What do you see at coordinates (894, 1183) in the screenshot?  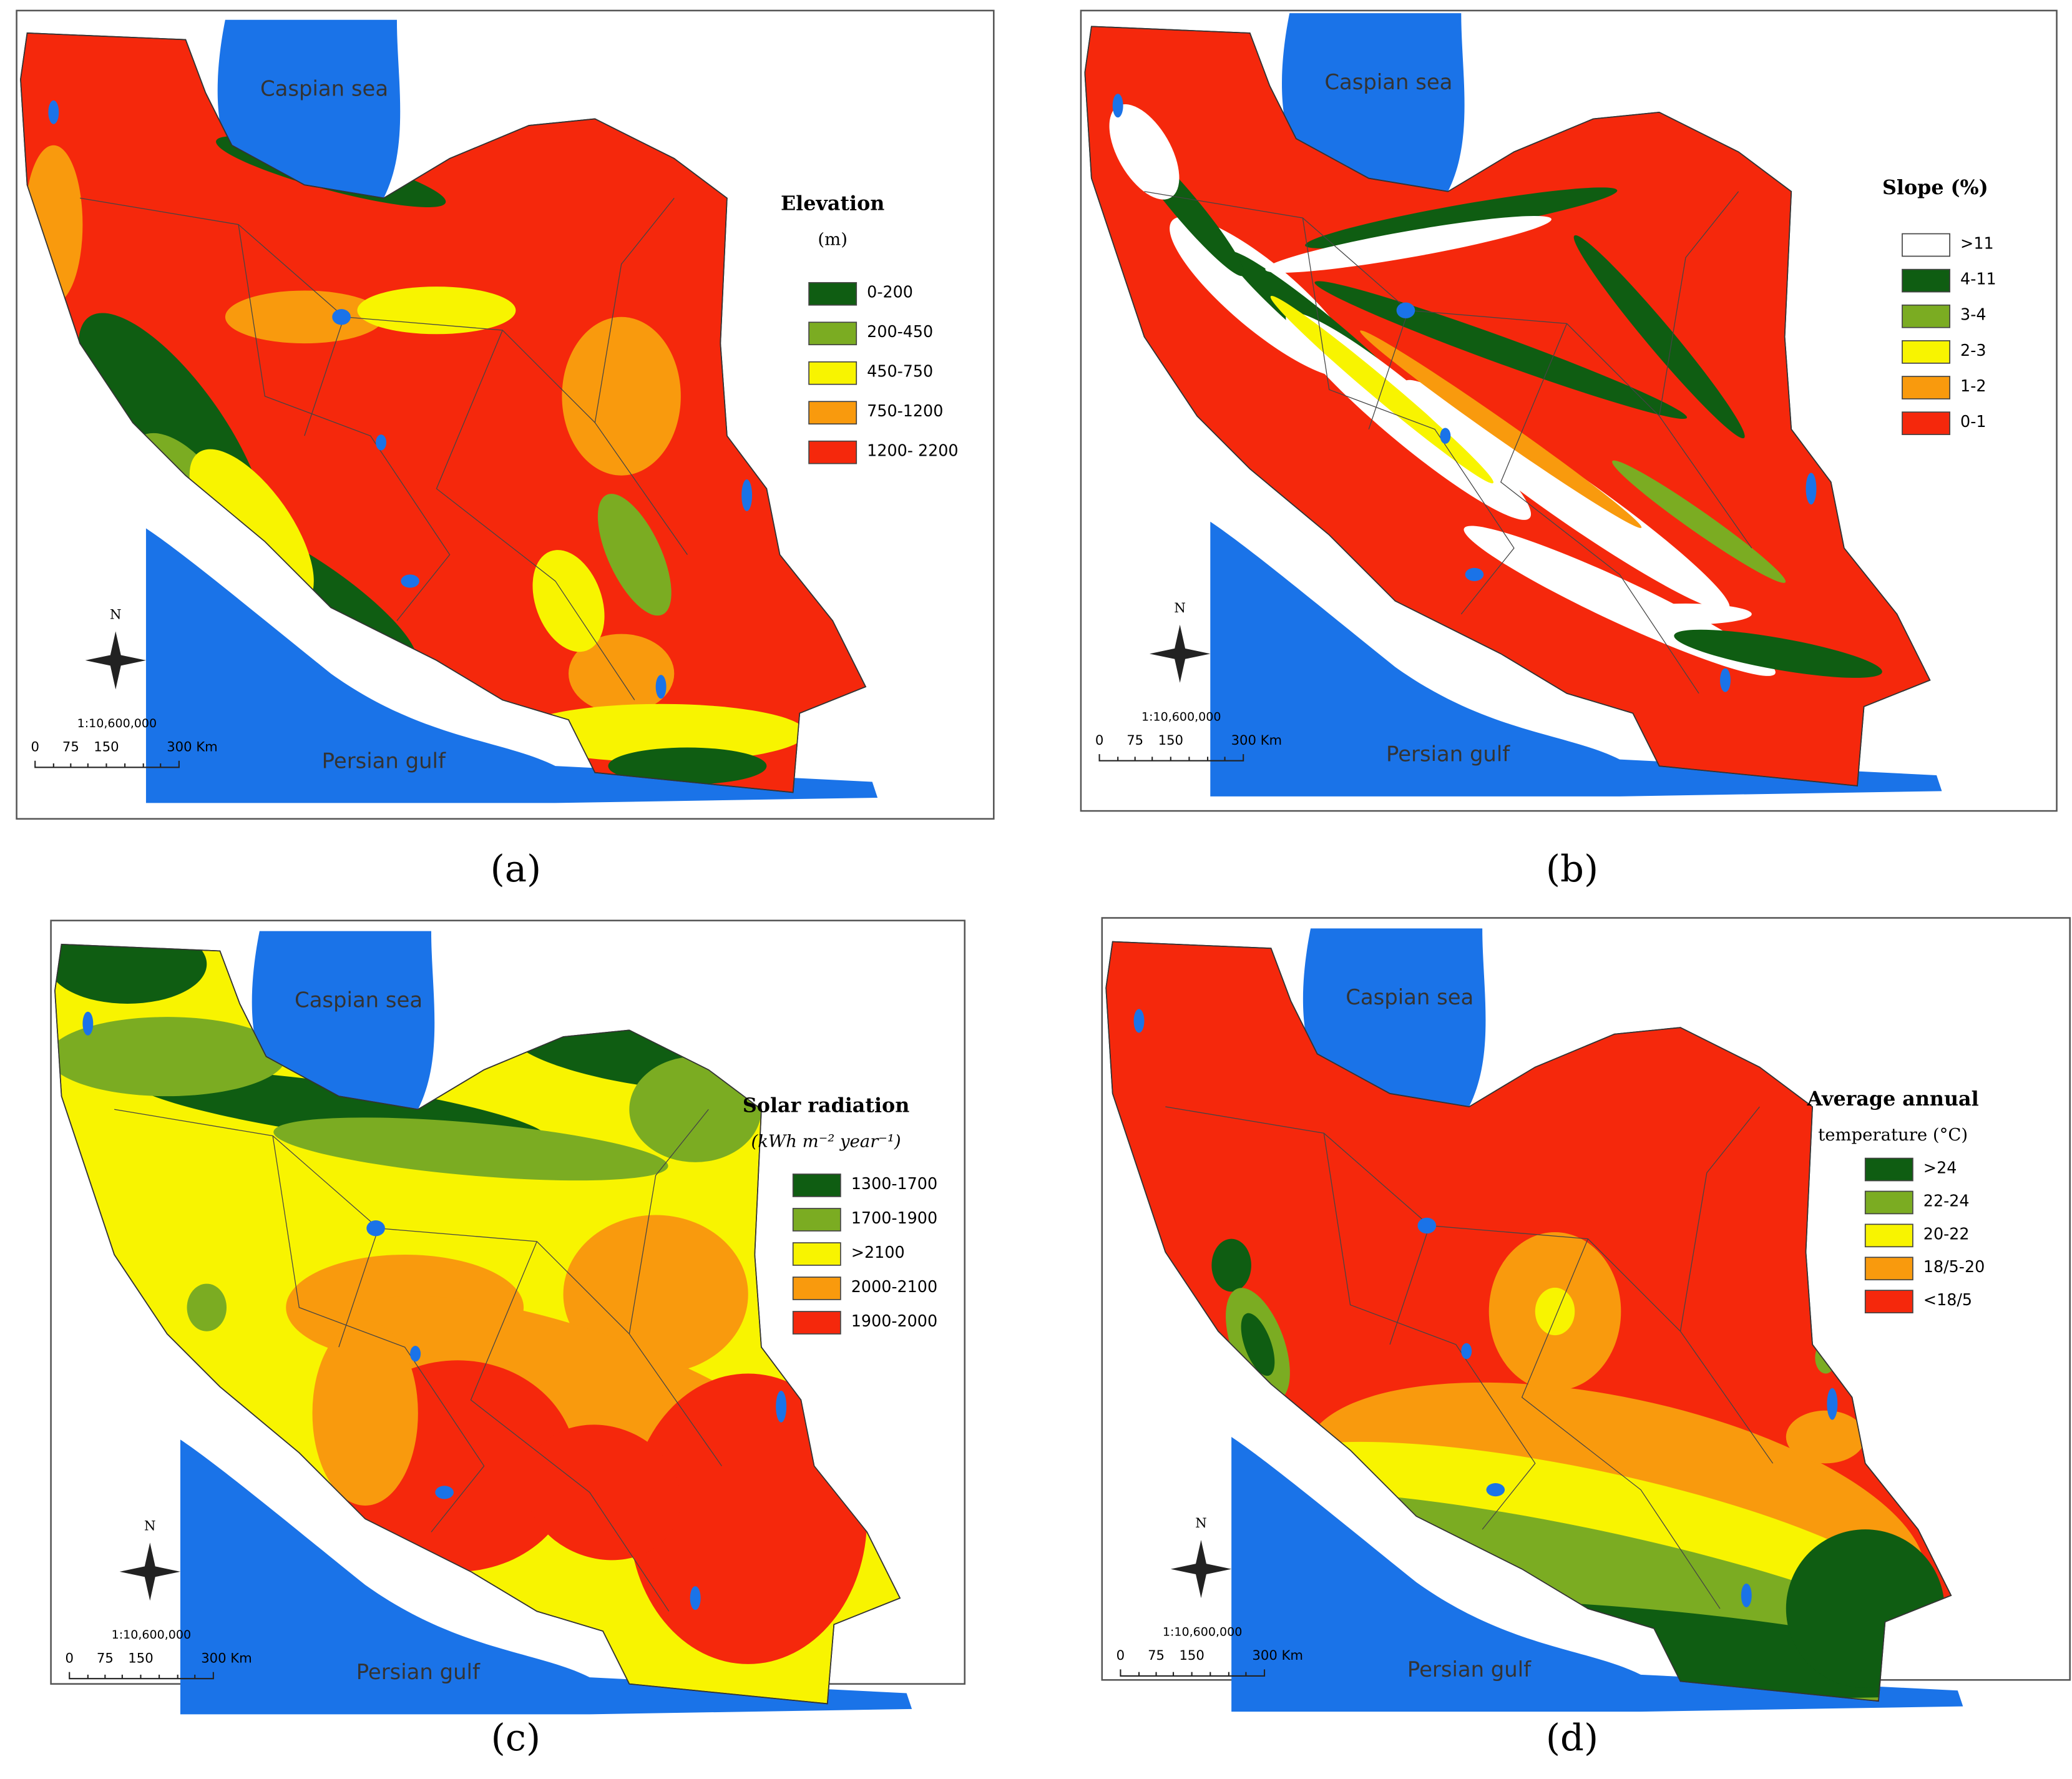 I see `legend-label: 1300-1700` at bounding box center [894, 1183].